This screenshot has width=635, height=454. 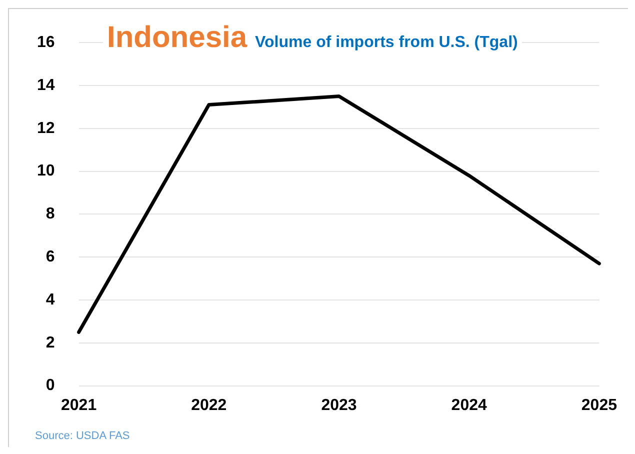 What do you see at coordinates (599, 405) in the screenshot?
I see `x-tick-label: 2025` at bounding box center [599, 405].